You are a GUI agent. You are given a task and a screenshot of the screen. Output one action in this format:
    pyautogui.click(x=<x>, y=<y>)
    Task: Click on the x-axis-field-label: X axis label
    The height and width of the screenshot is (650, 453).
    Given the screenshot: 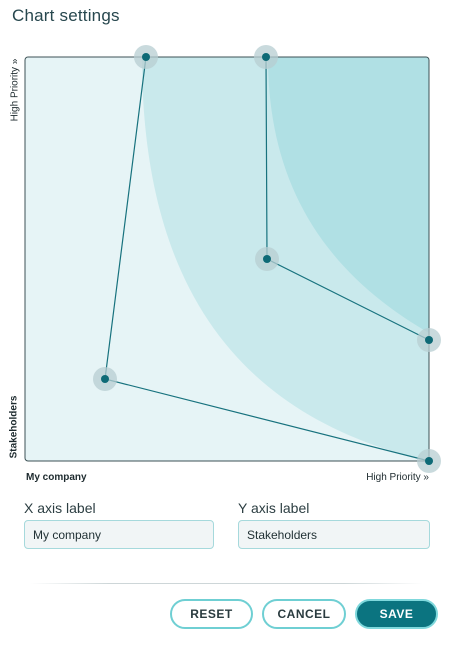 What is the action you would take?
    pyautogui.click(x=60, y=508)
    